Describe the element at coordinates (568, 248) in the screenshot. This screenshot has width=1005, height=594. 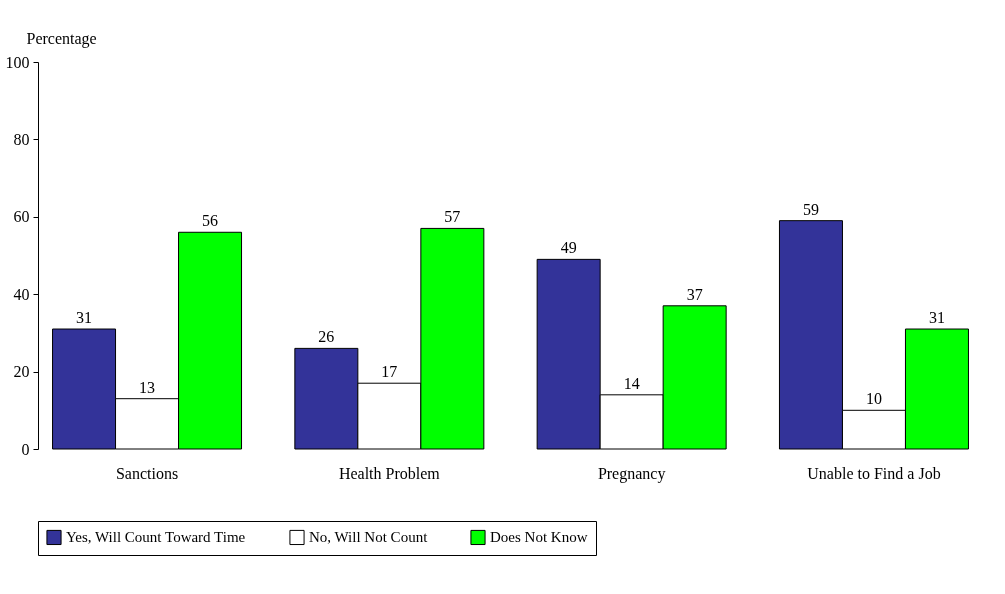
I see `data-label: 49` at that location.